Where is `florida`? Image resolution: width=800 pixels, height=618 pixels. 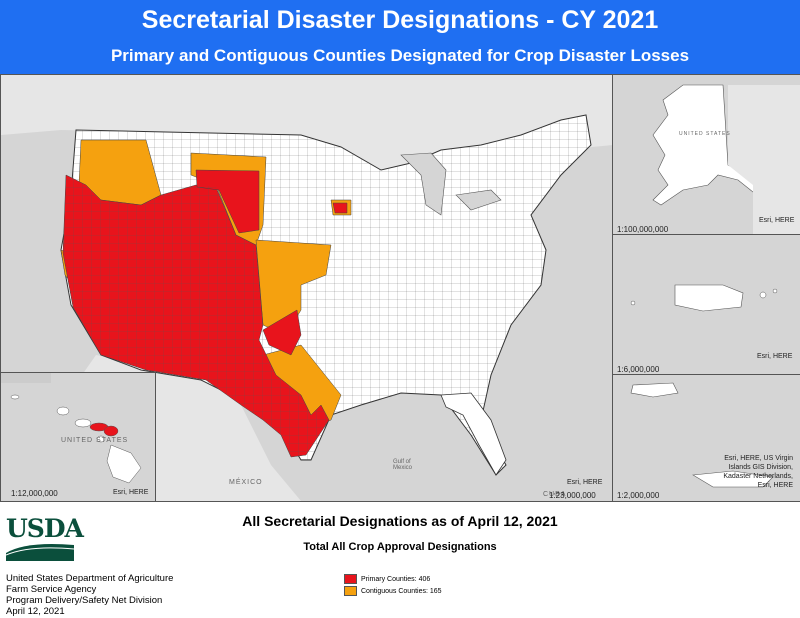
florida is located at coordinates (473, 434).